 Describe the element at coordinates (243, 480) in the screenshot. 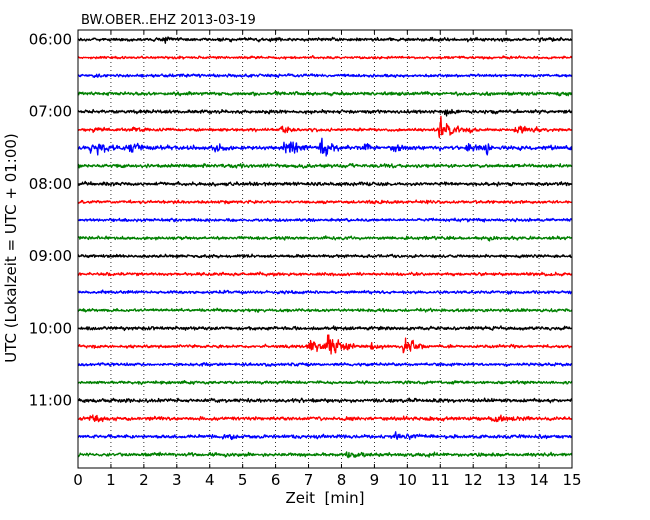

I see `x-tick-label: 5` at that location.